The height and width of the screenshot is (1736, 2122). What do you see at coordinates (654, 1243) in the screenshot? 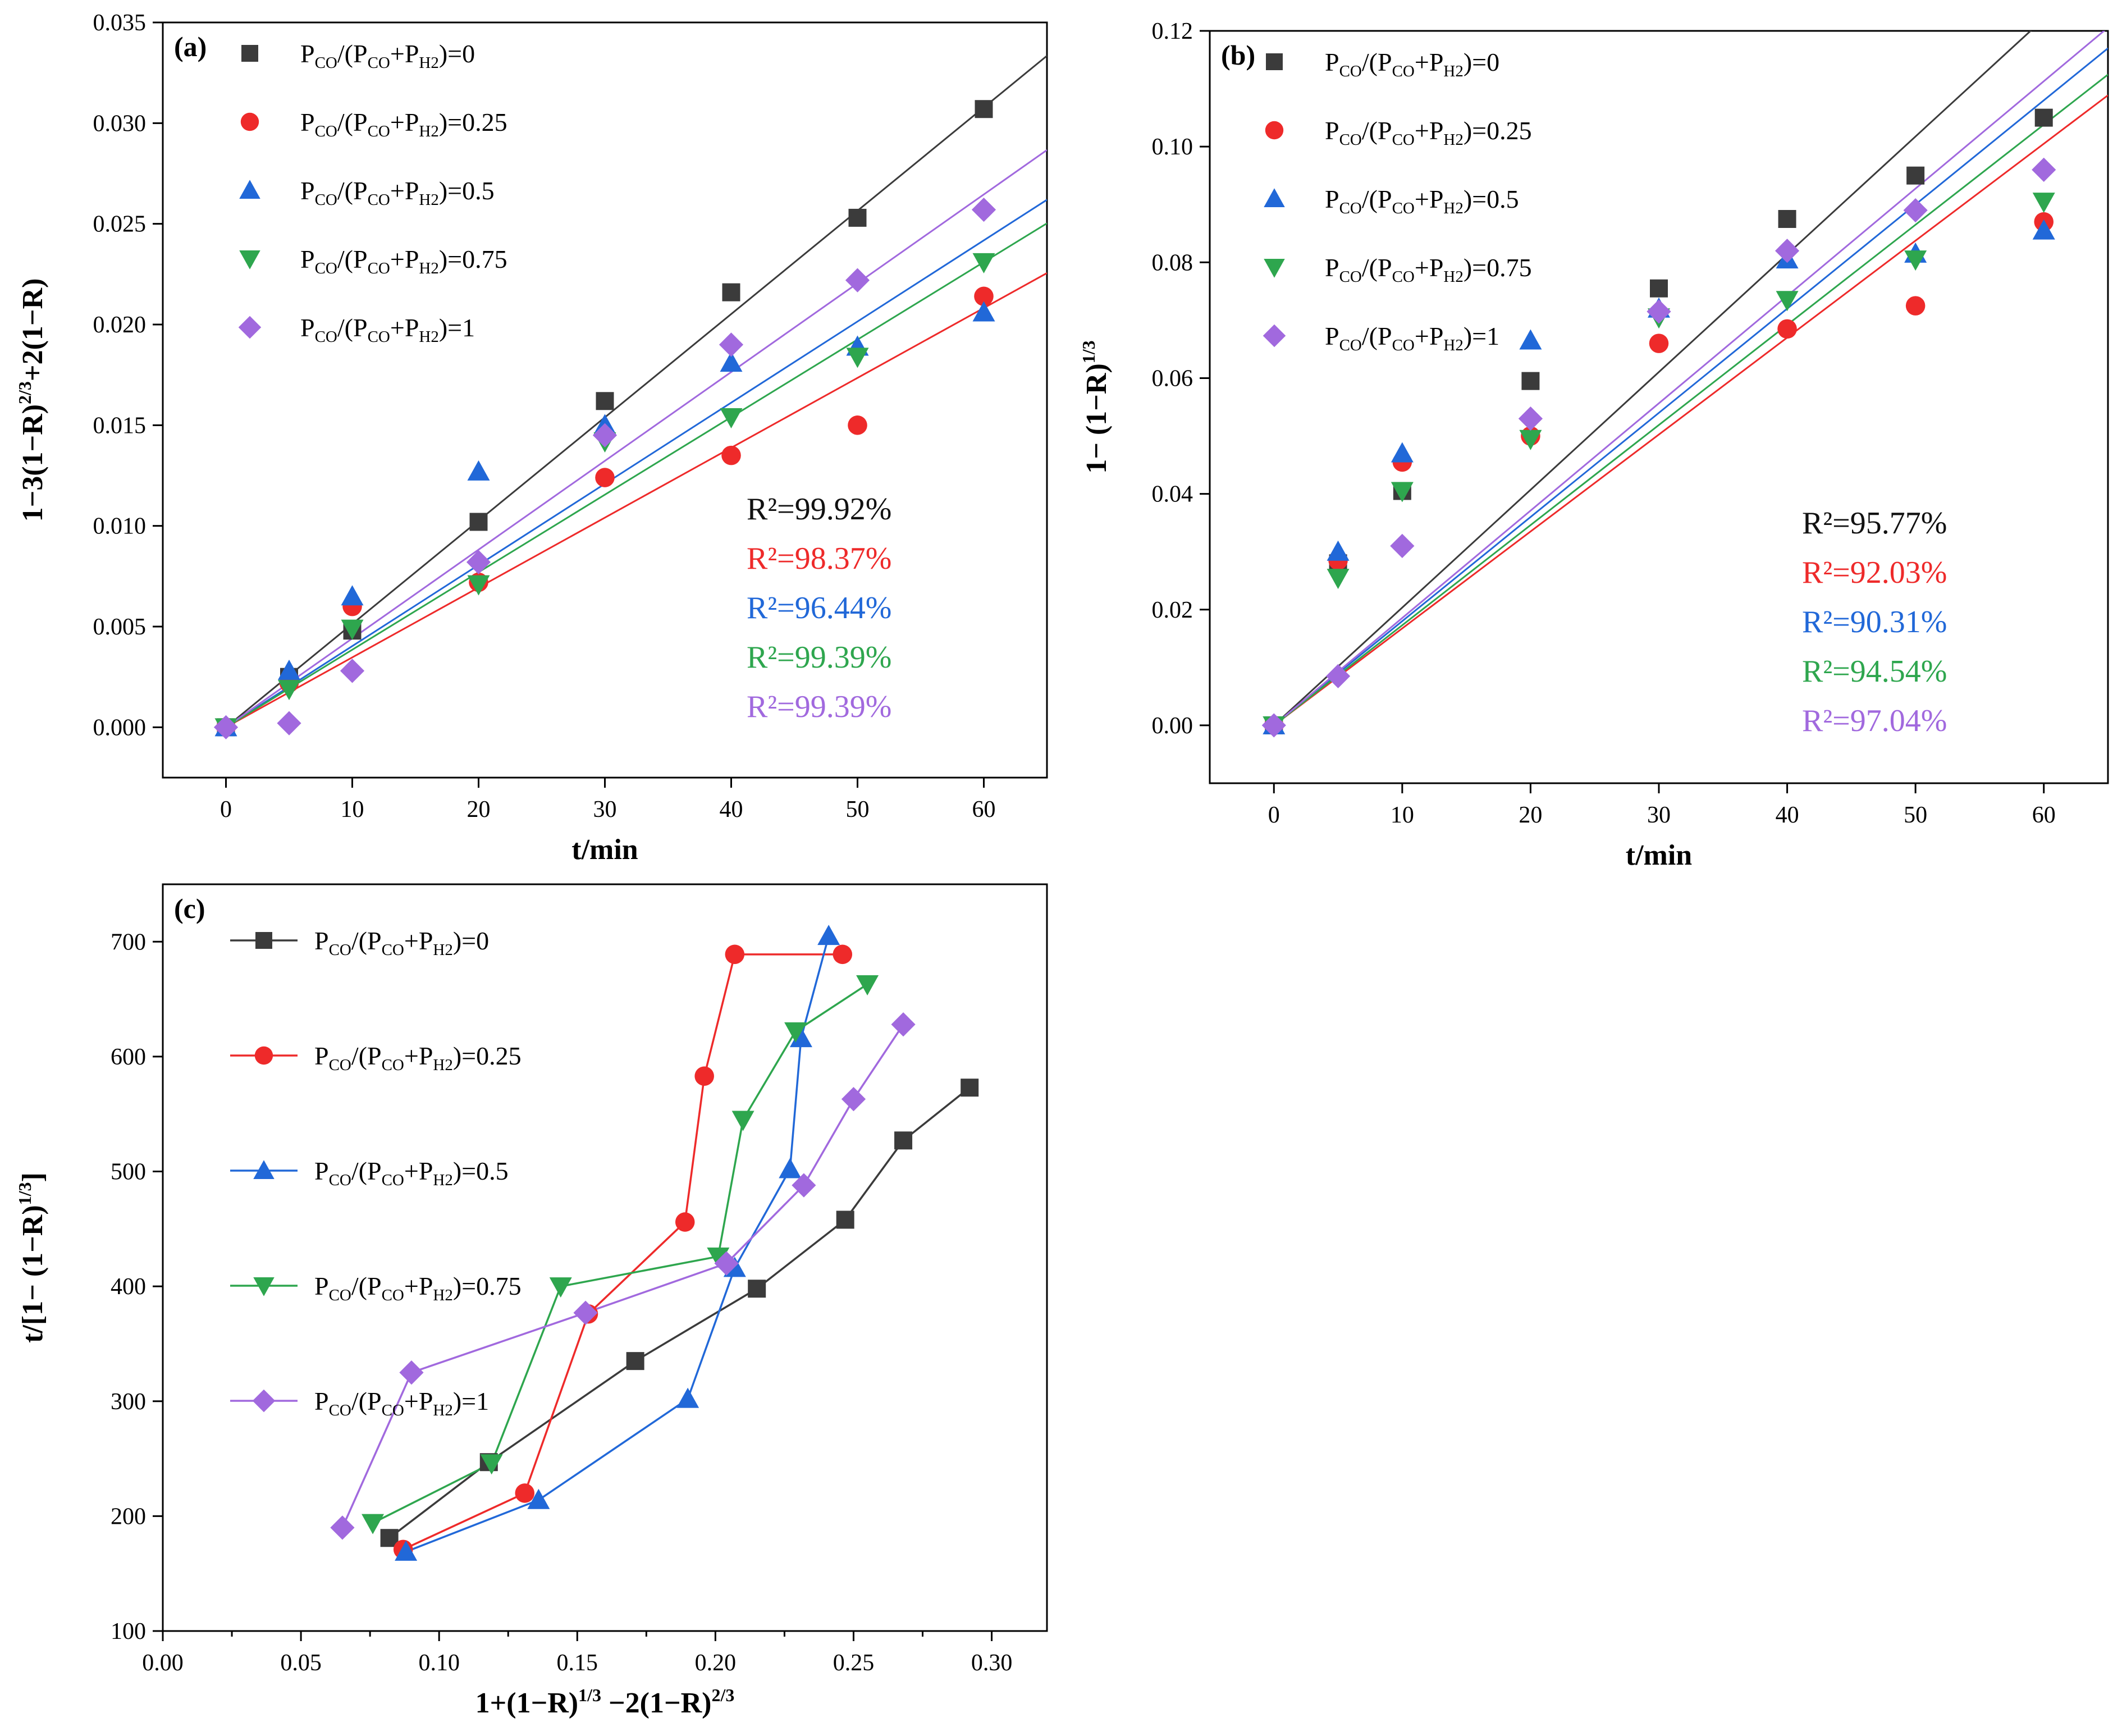
I see `plot-series-group` at bounding box center [654, 1243].